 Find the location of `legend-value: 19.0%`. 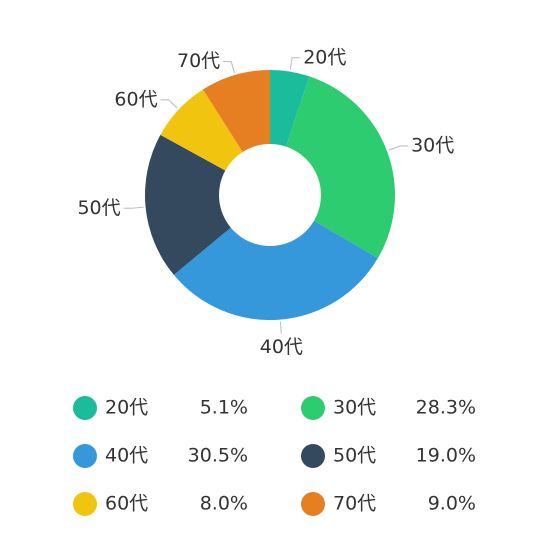

legend-value: 19.0% is located at coordinates (446, 456).